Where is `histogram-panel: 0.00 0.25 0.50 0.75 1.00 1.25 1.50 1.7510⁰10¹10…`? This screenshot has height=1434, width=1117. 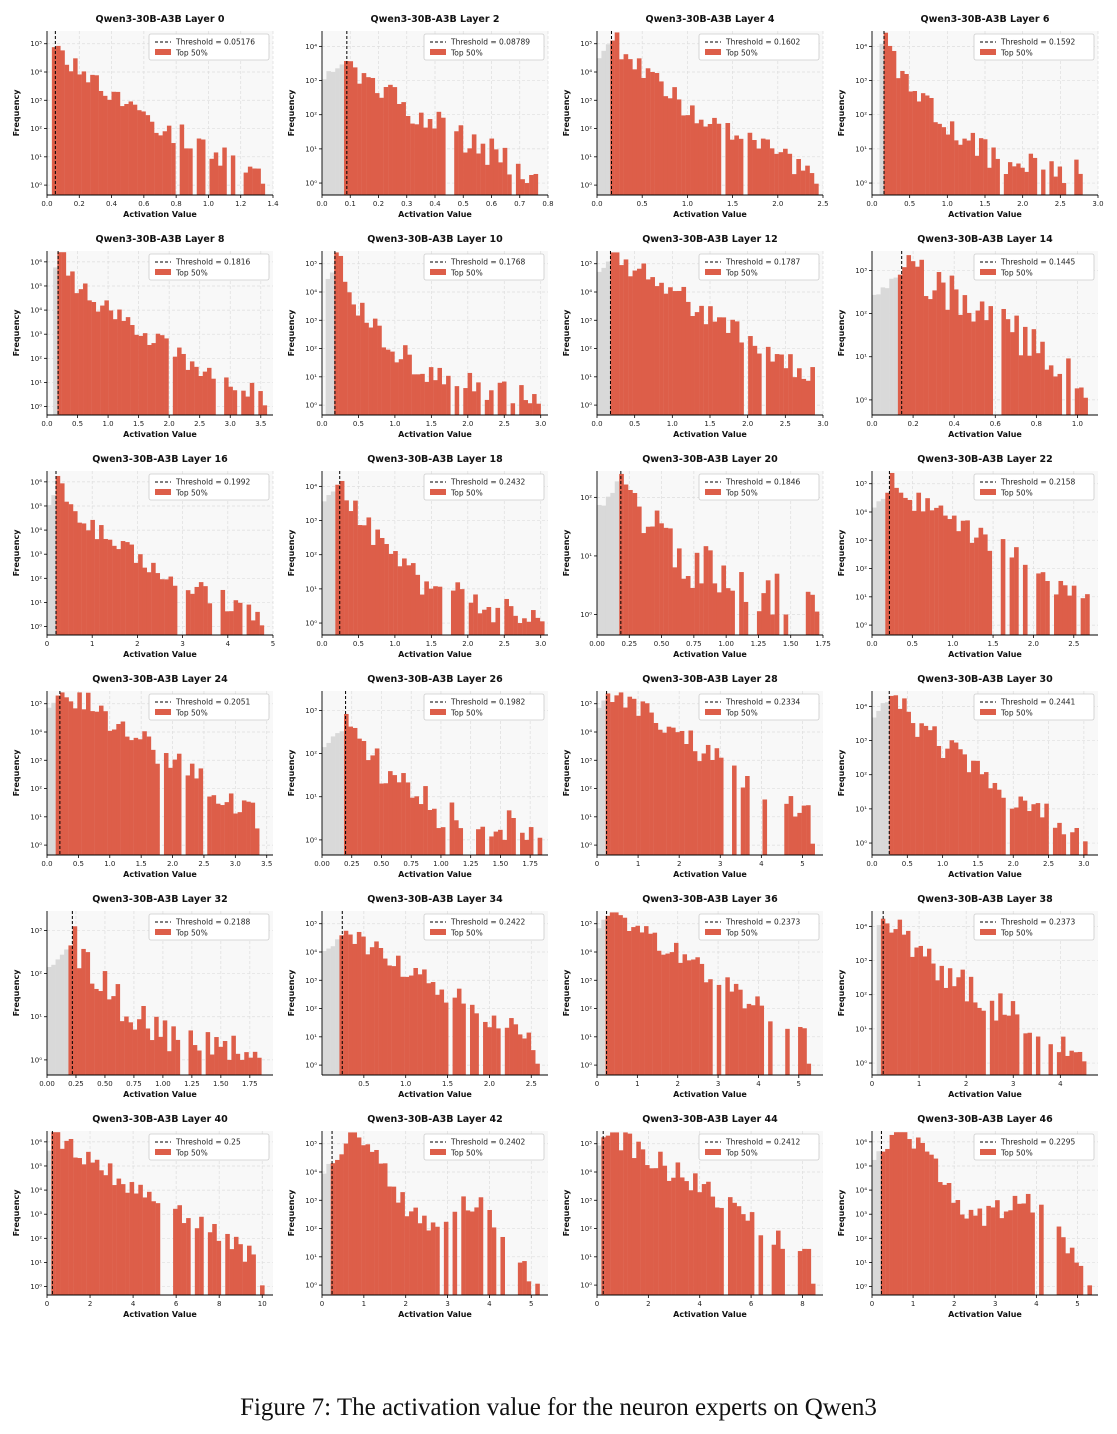 histogram-panel: 0.00 0.25 0.50 0.75 1.00 1.25 1.50 1.7510⁰10¹10… is located at coordinates (417, 776).